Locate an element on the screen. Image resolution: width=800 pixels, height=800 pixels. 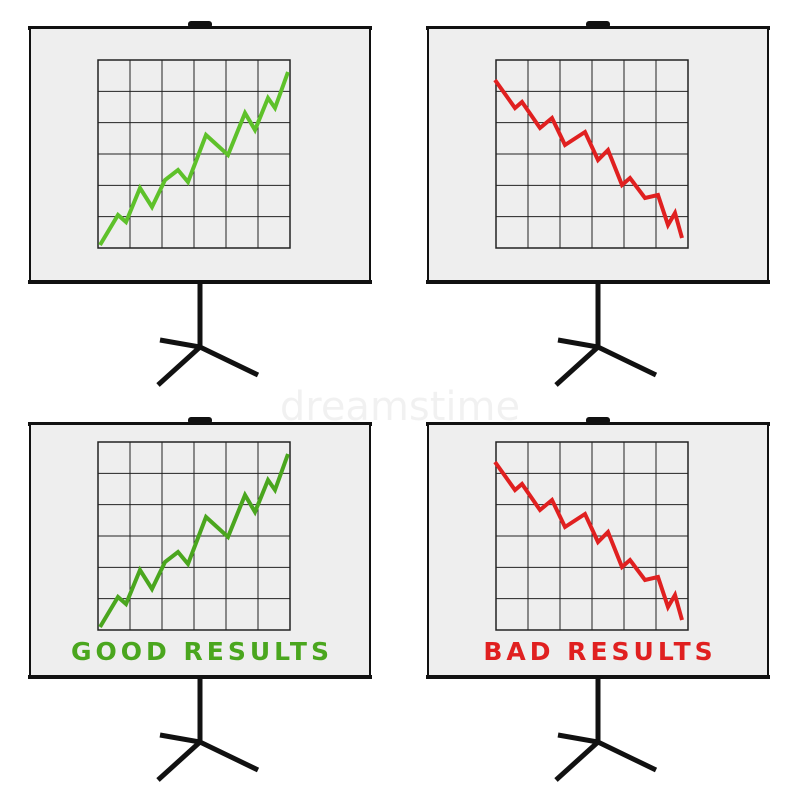
caption: BAD RESULTS is located at coordinates (599, 651).